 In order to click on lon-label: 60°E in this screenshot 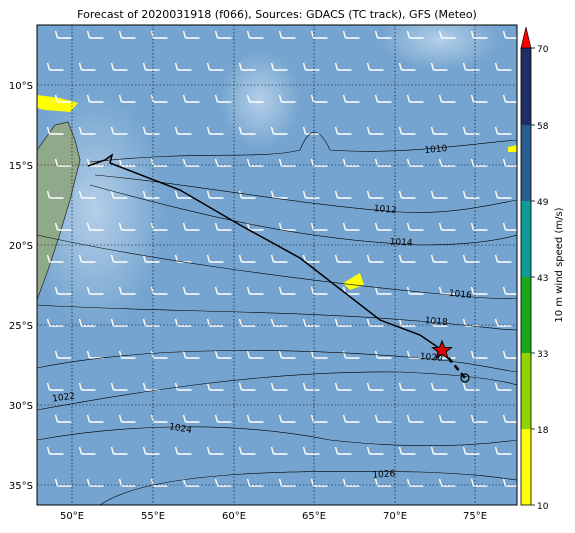, I will do `click(234, 516)`.